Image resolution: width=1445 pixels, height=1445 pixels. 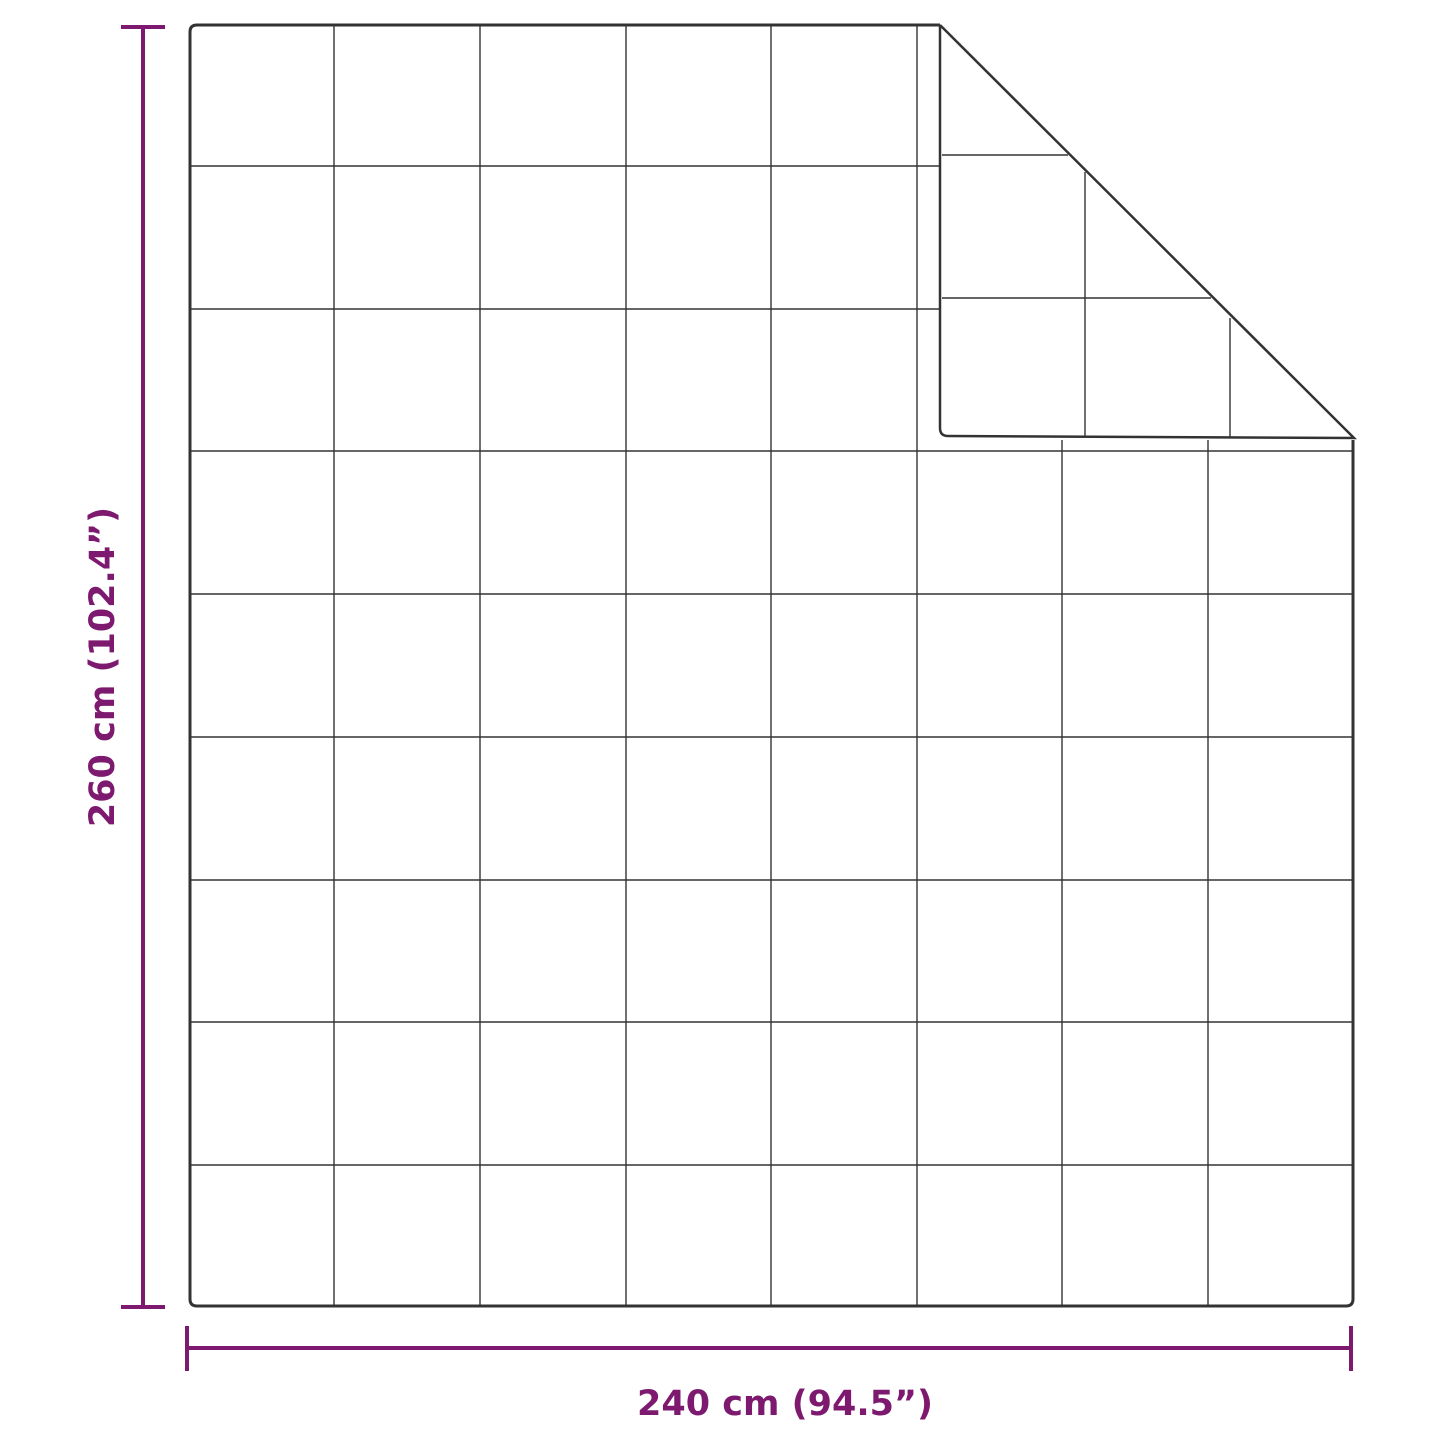 What do you see at coordinates (785, 1404) in the screenshot?
I see `width-label: 240 cm (94.5”)` at bounding box center [785, 1404].